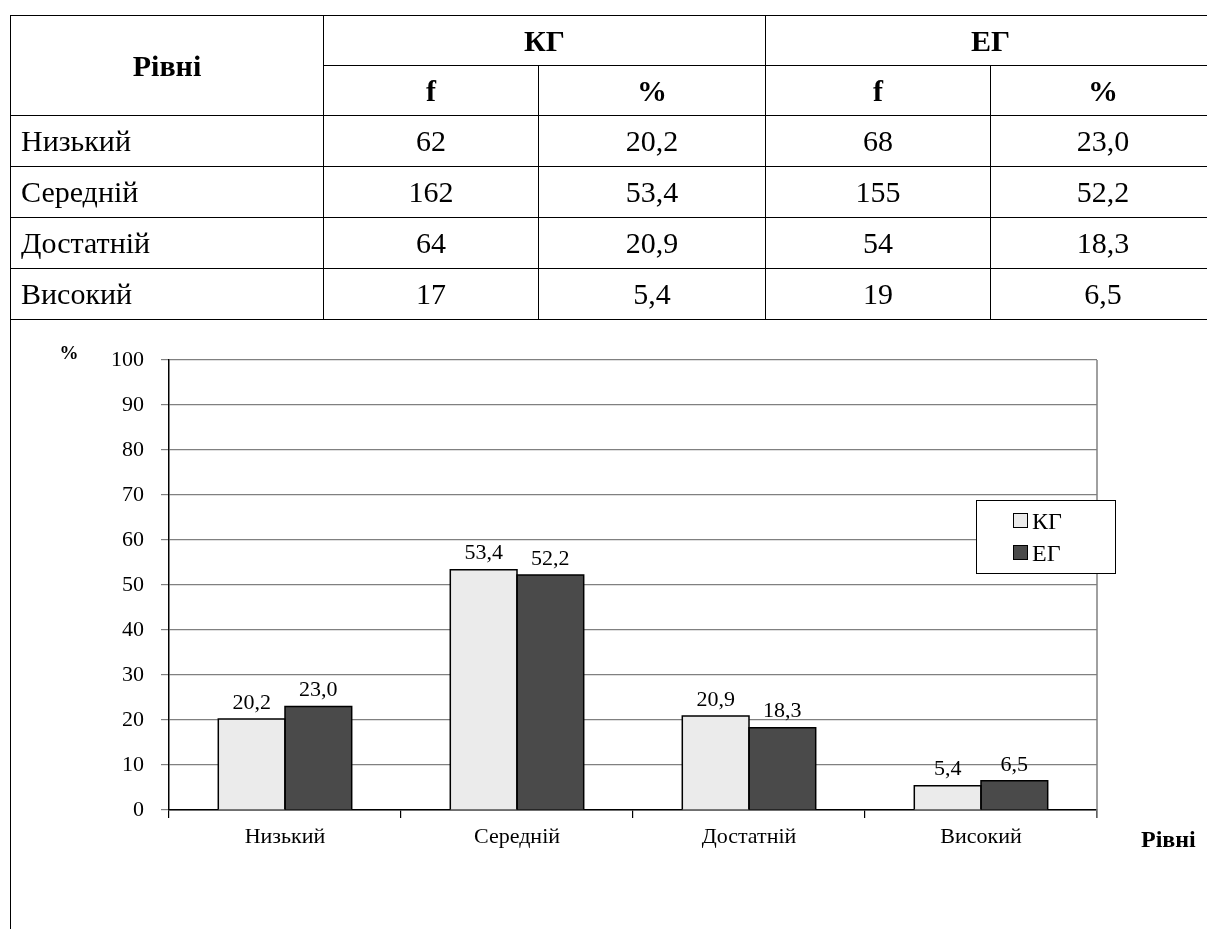 The height and width of the screenshot is (931, 1207). I want to click on y-tick-label: 40, so click(133, 628).